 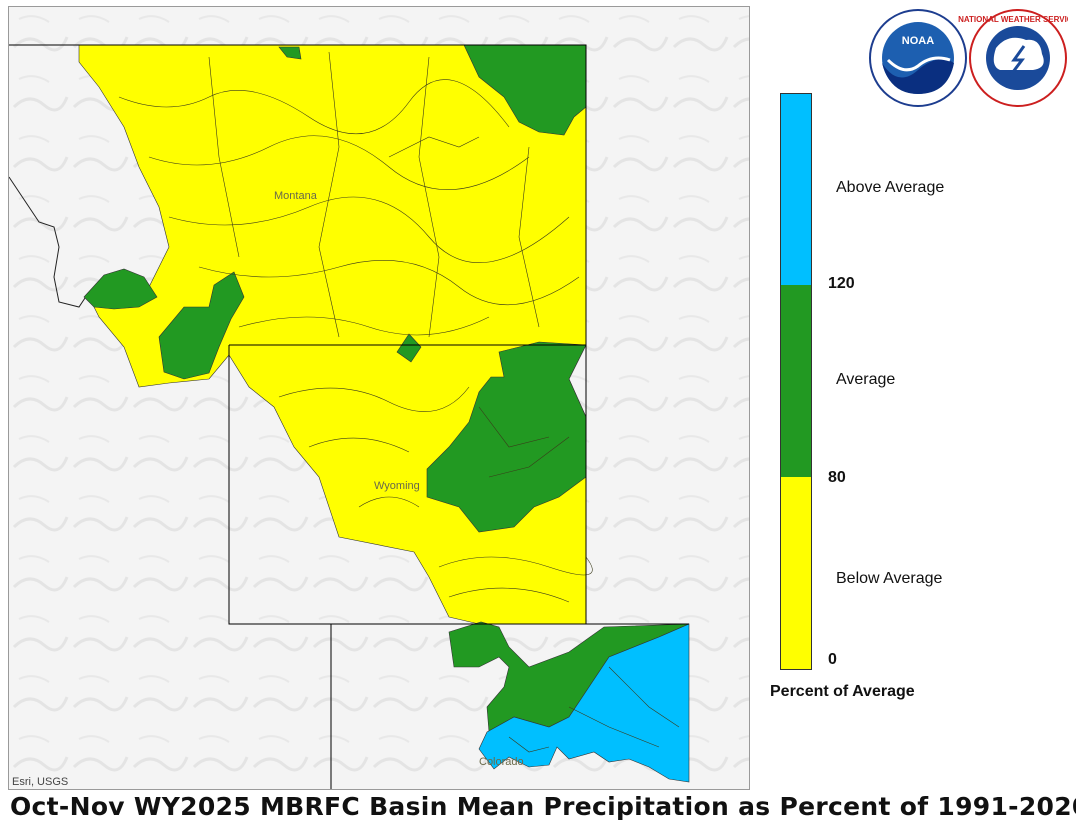 I want to click on svg-text: NATIONAL WEATHER SERVICE, so click(x=1013, y=19).